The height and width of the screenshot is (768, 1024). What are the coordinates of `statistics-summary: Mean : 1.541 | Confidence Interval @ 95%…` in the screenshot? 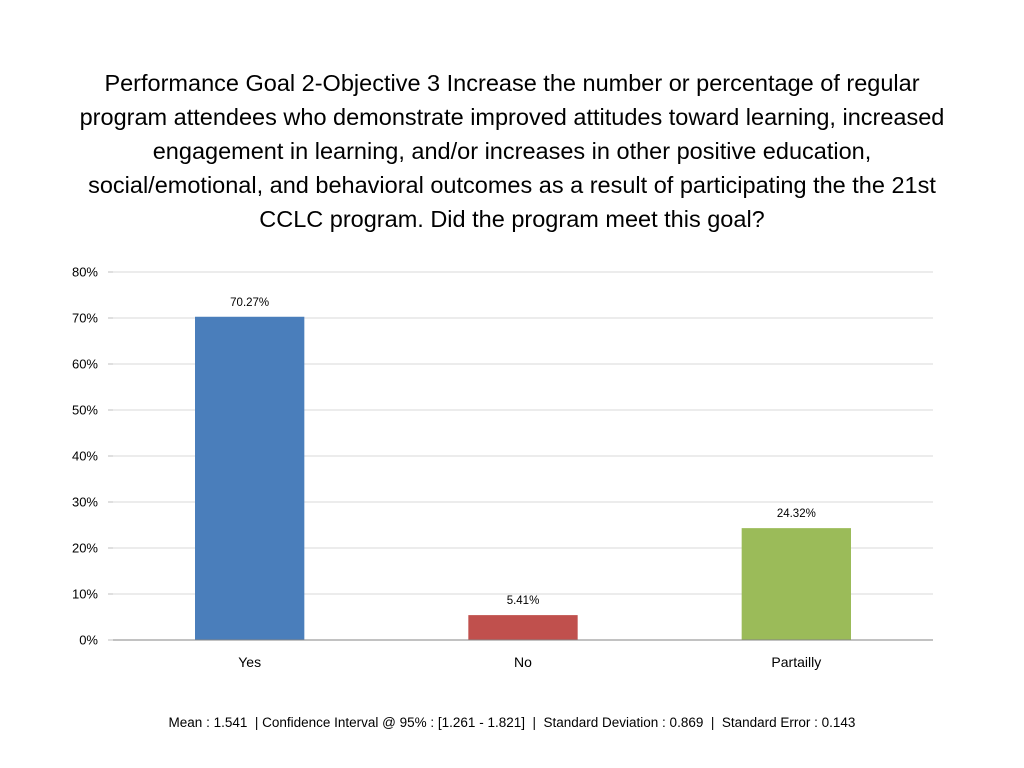 It's located at (512, 722).